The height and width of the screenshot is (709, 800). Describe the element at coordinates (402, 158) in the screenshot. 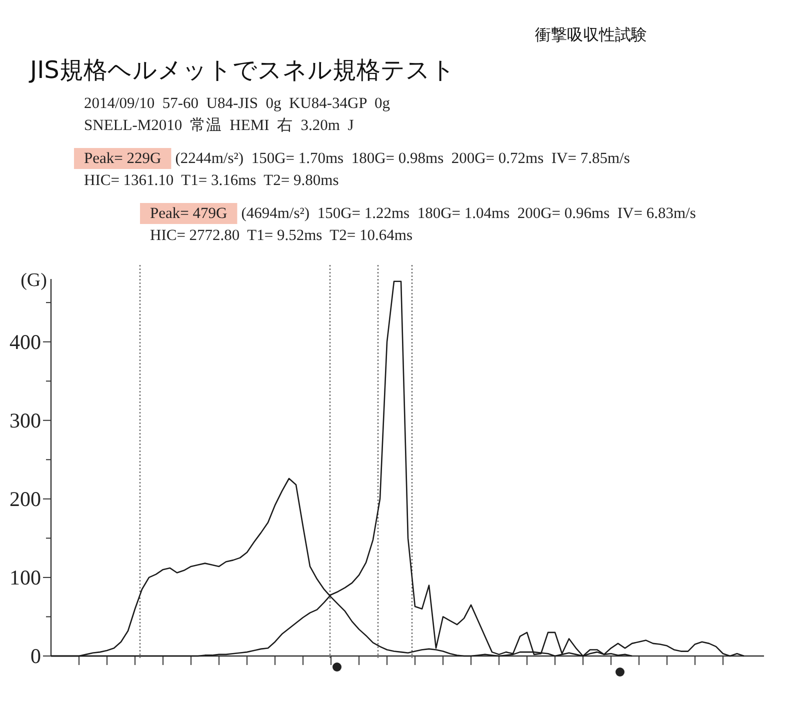

I see `text: (2244m/s²) 150G= 1.70ms 180G= 0.98ms 200G= 0.72ms IV= 7.85m/s` at that location.